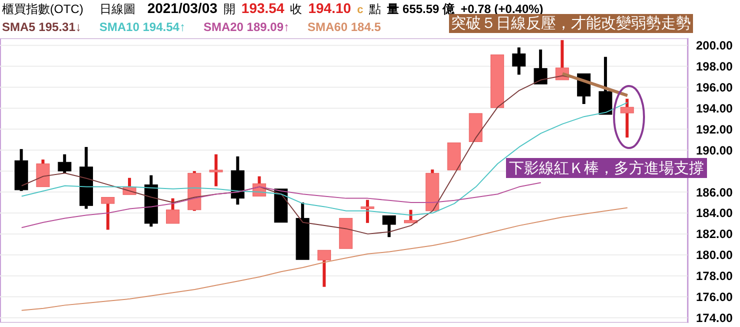  I want to click on text: SMA60 184.5, so click(344, 27).